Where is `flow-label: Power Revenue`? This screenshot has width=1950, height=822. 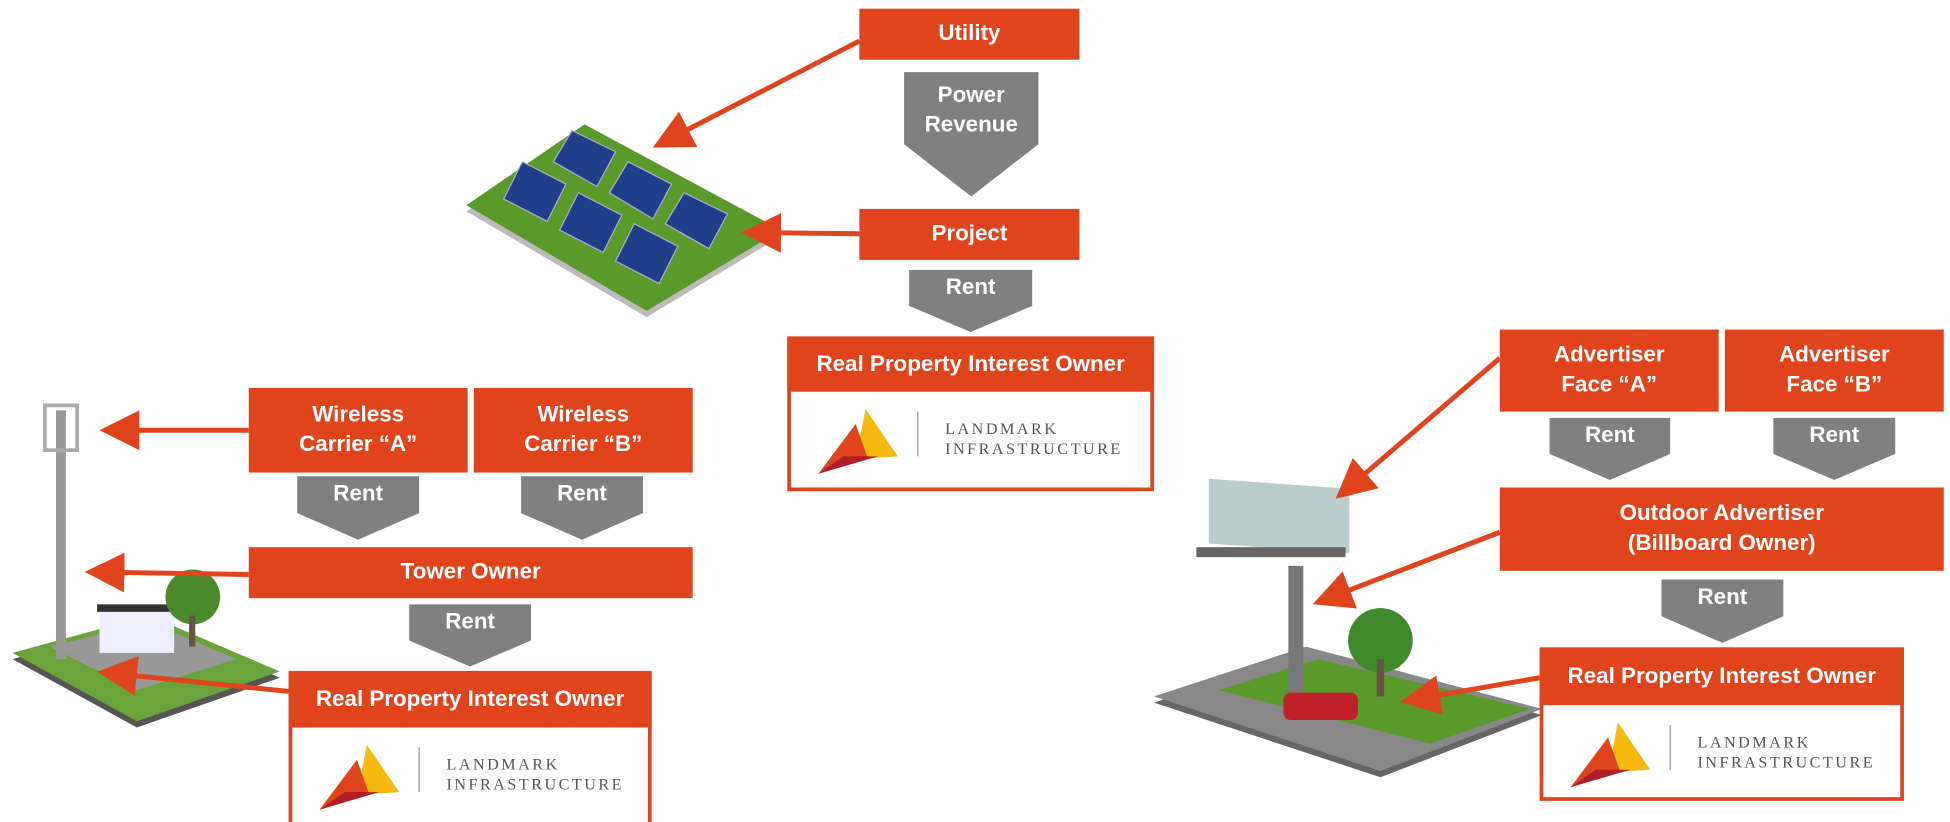
flow-label: Power Revenue is located at coordinates (971, 109).